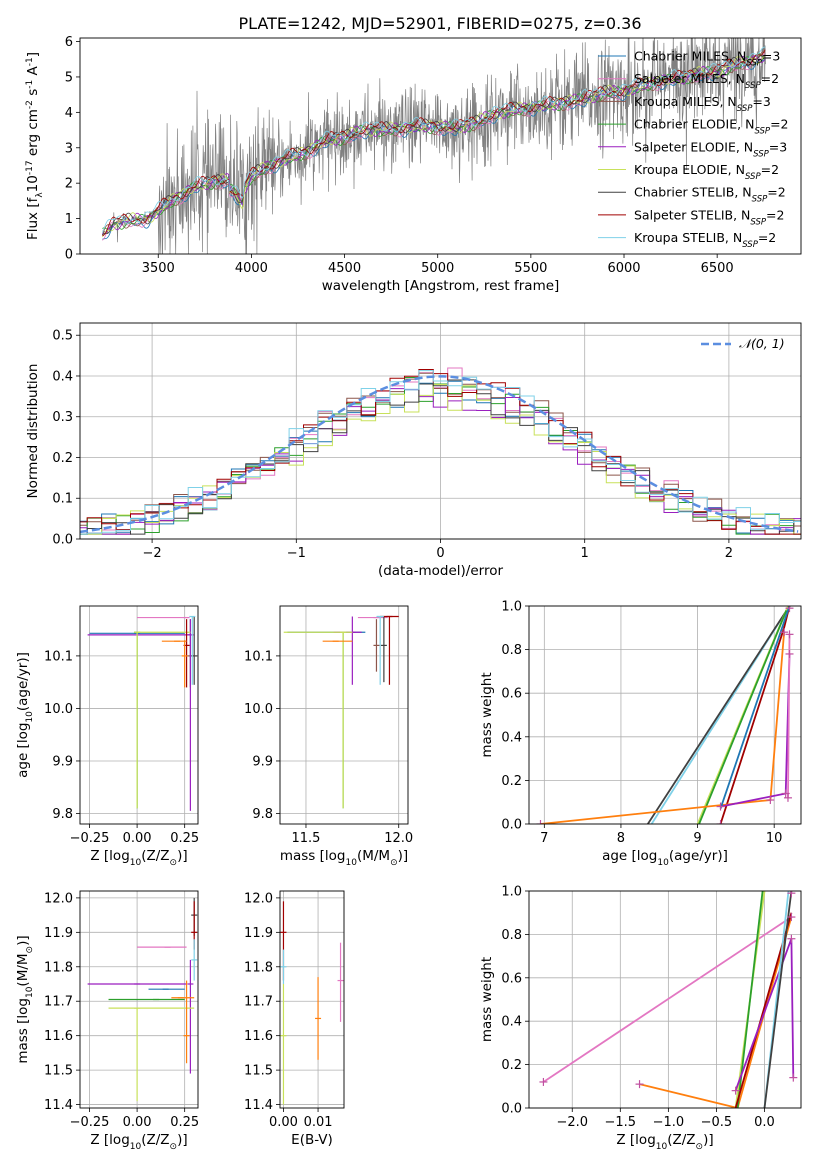 The height and width of the screenshot is (1170, 819). I want to click on weight-line-chabrier-elodie, so click(743, 717).